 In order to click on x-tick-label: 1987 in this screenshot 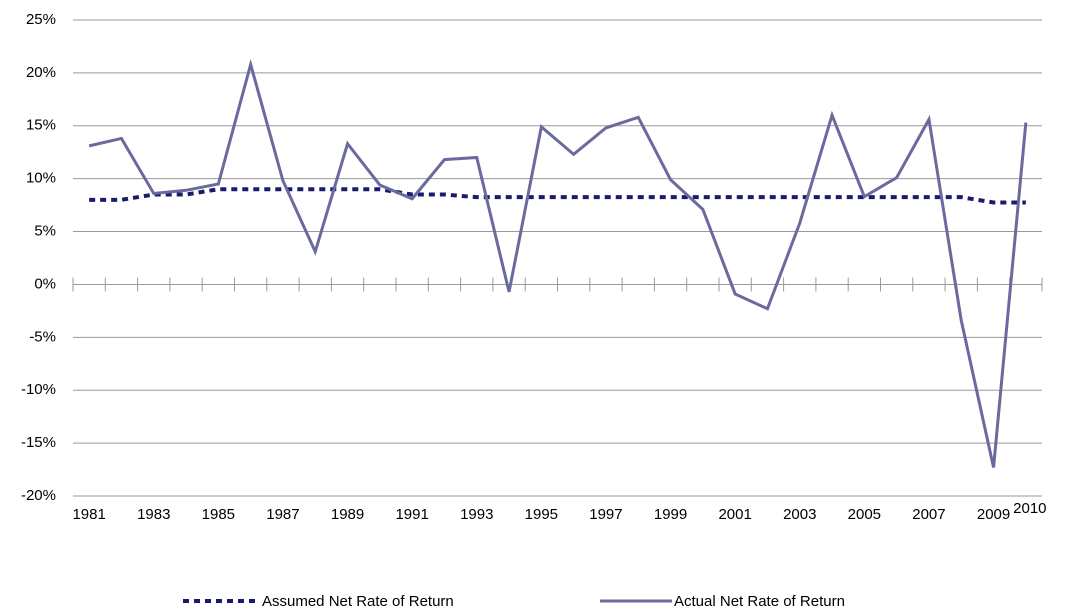, I will do `click(282, 514)`.